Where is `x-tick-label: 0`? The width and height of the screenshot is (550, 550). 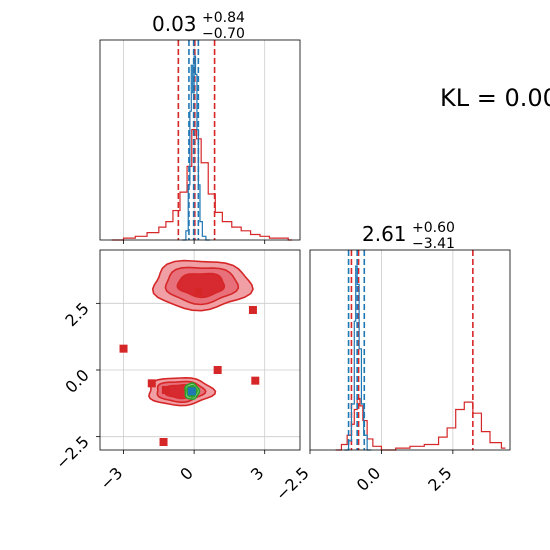
x-tick-label: 0 is located at coordinates (186, 473).